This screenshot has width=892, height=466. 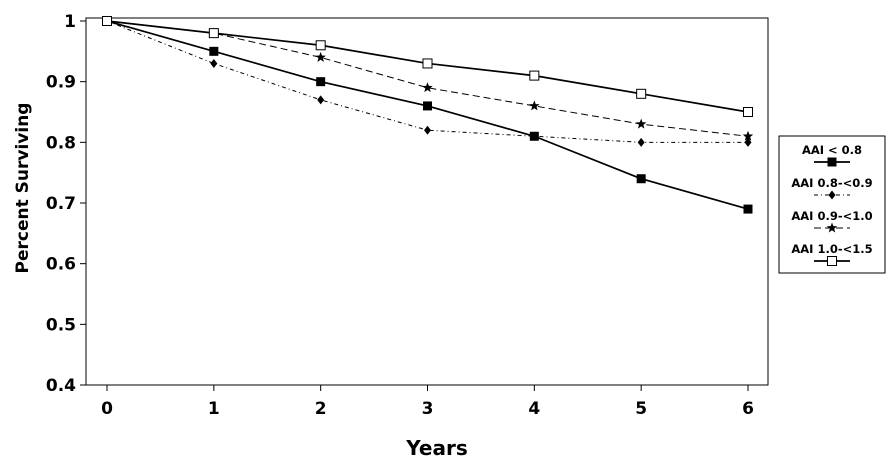 I want to click on y-tick-label: 1, so click(x=70, y=22).